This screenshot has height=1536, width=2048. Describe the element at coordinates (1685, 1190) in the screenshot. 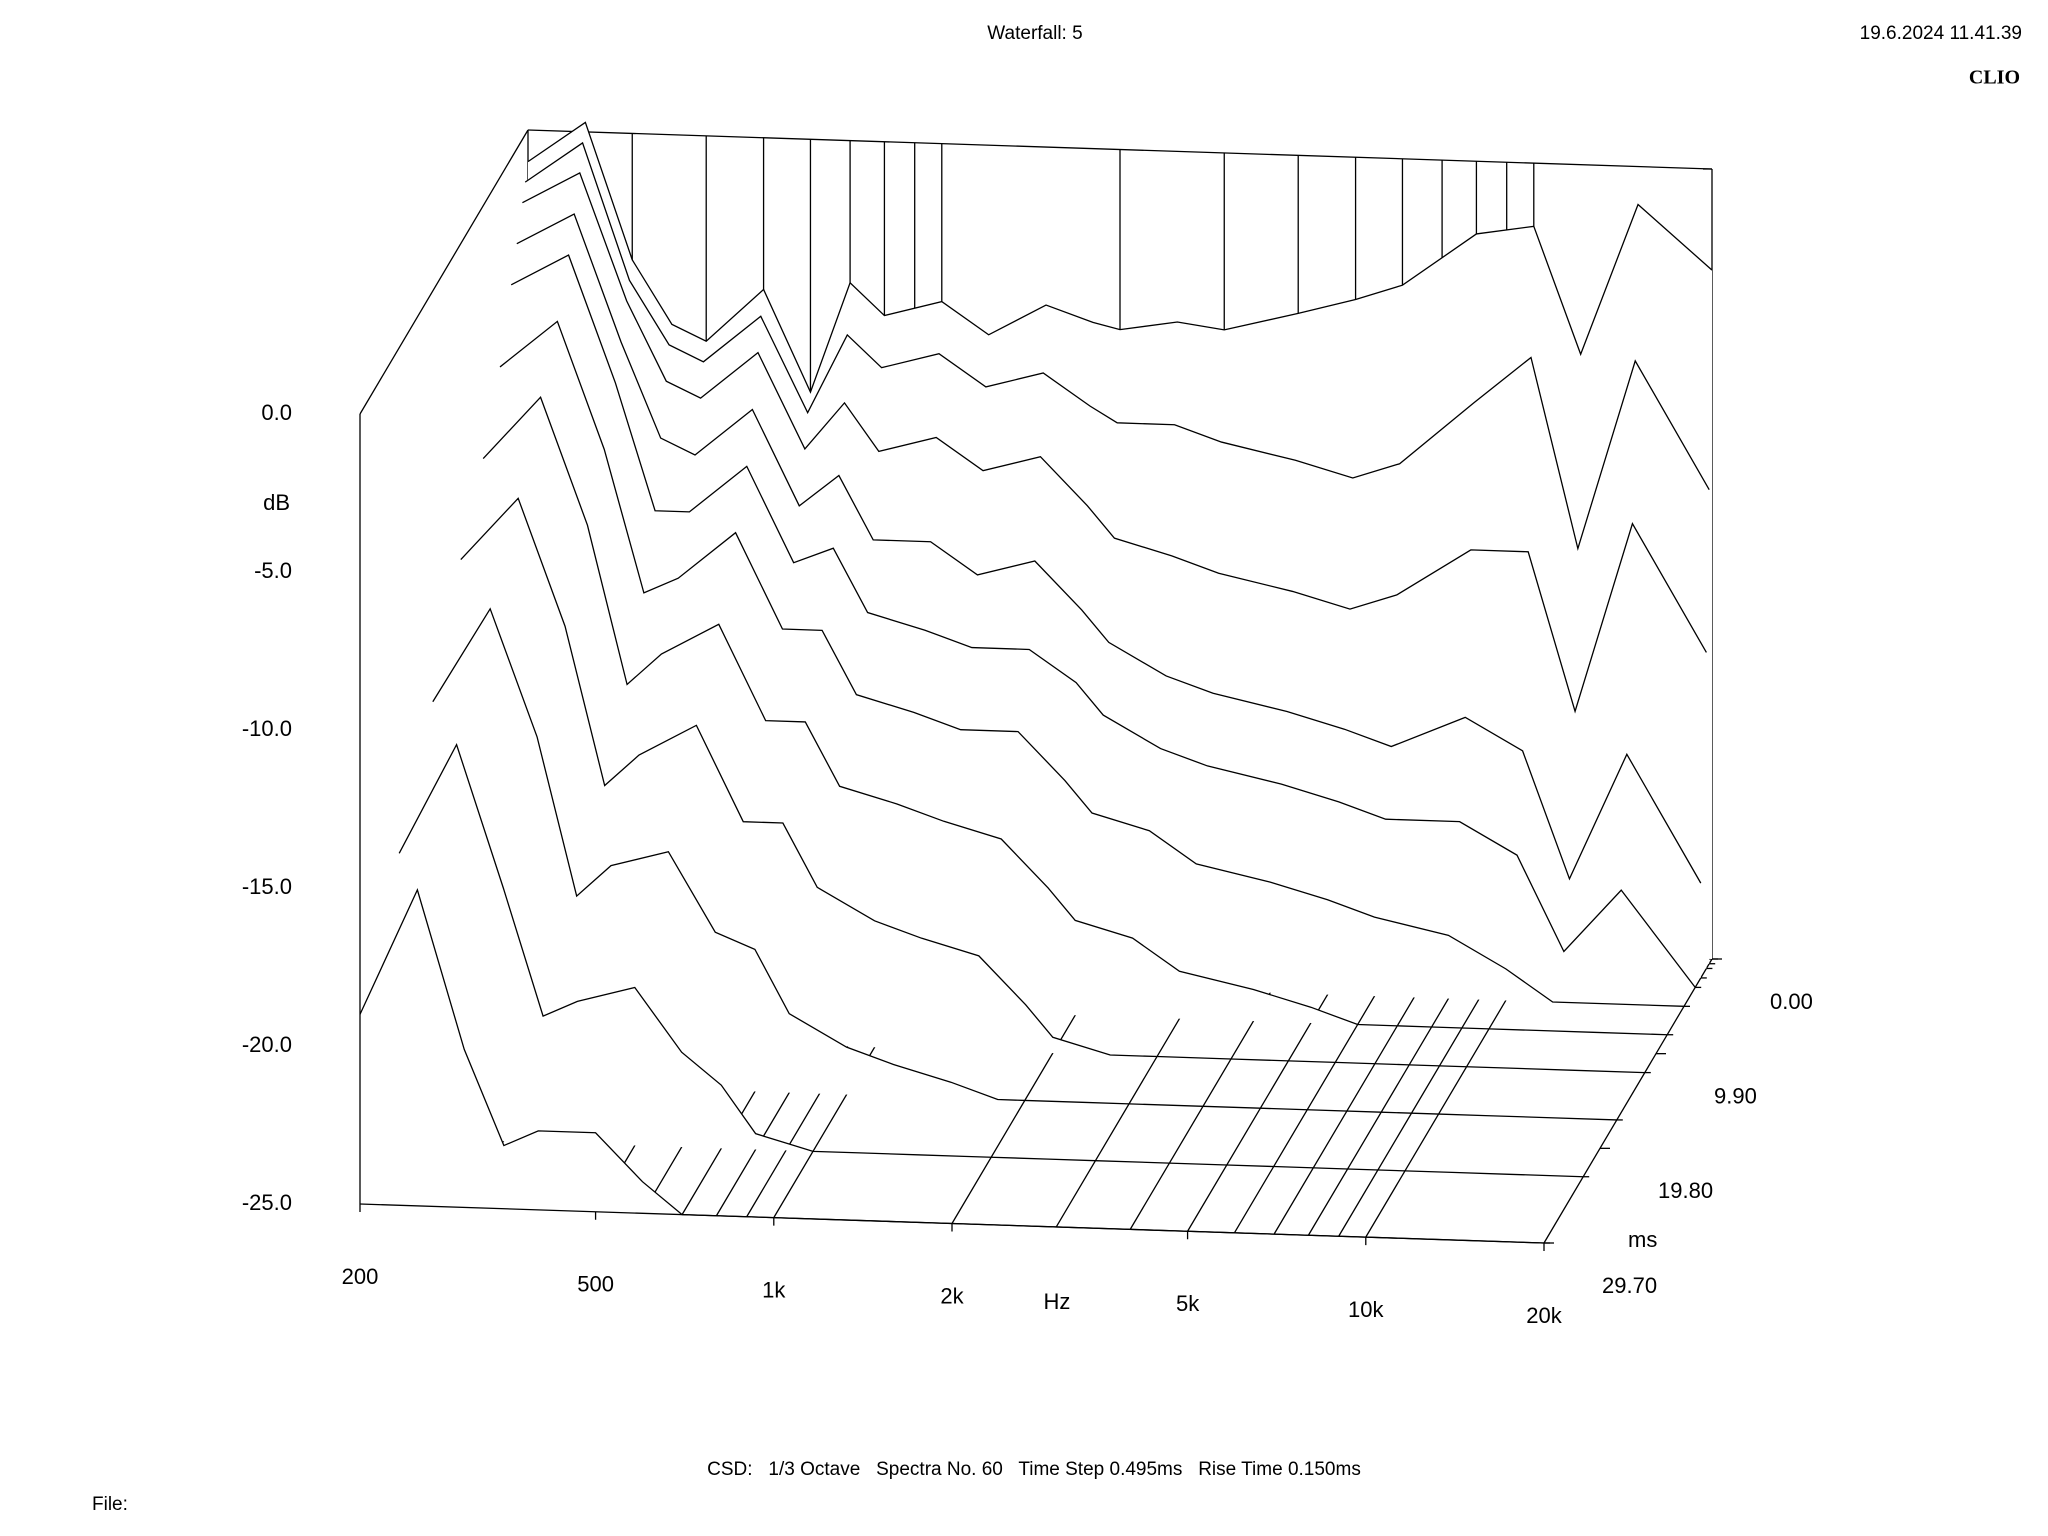

I see `z-tick-label: 19.80` at that location.